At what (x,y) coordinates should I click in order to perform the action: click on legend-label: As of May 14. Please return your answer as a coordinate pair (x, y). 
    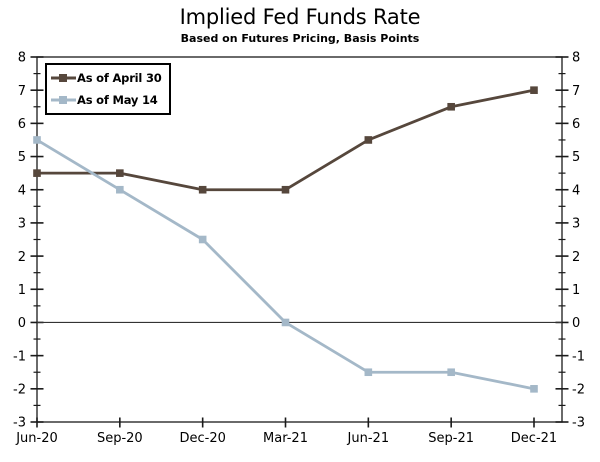
    Looking at the image, I should click on (117, 100).